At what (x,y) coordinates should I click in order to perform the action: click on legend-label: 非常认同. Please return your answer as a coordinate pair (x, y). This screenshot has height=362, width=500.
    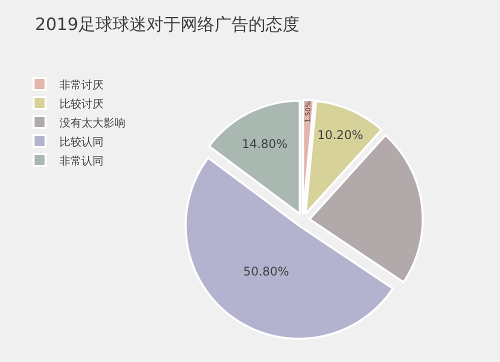
    Looking at the image, I should click on (82, 161).